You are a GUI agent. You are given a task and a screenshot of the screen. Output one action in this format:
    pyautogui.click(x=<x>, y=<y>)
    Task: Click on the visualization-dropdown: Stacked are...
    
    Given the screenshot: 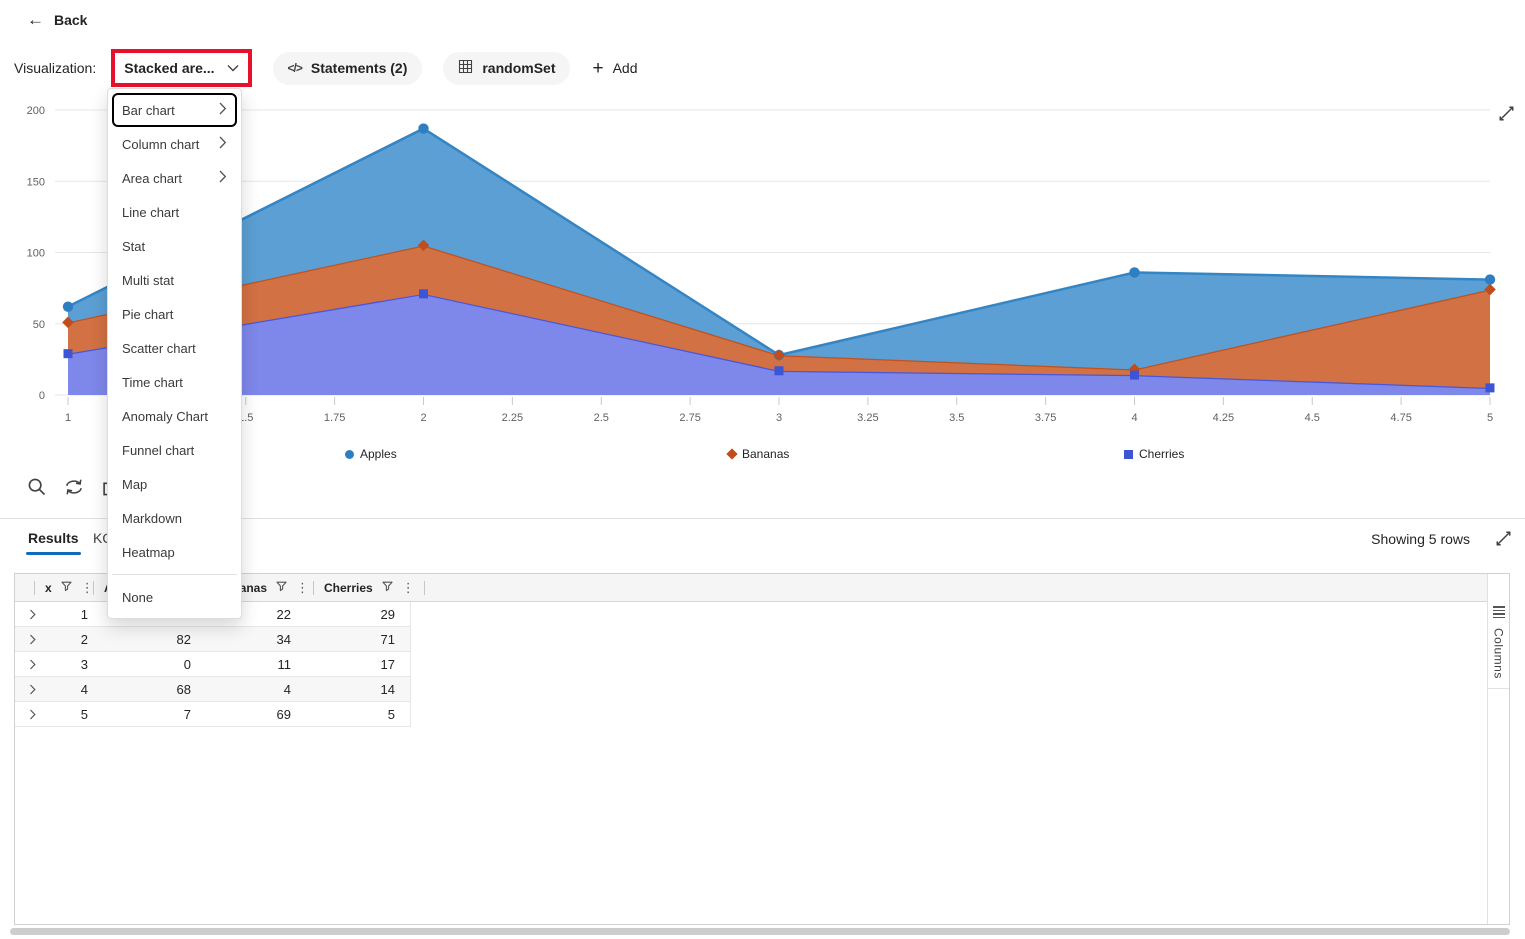 What is the action you would take?
    pyautogui.click(x=181, y=68)
    